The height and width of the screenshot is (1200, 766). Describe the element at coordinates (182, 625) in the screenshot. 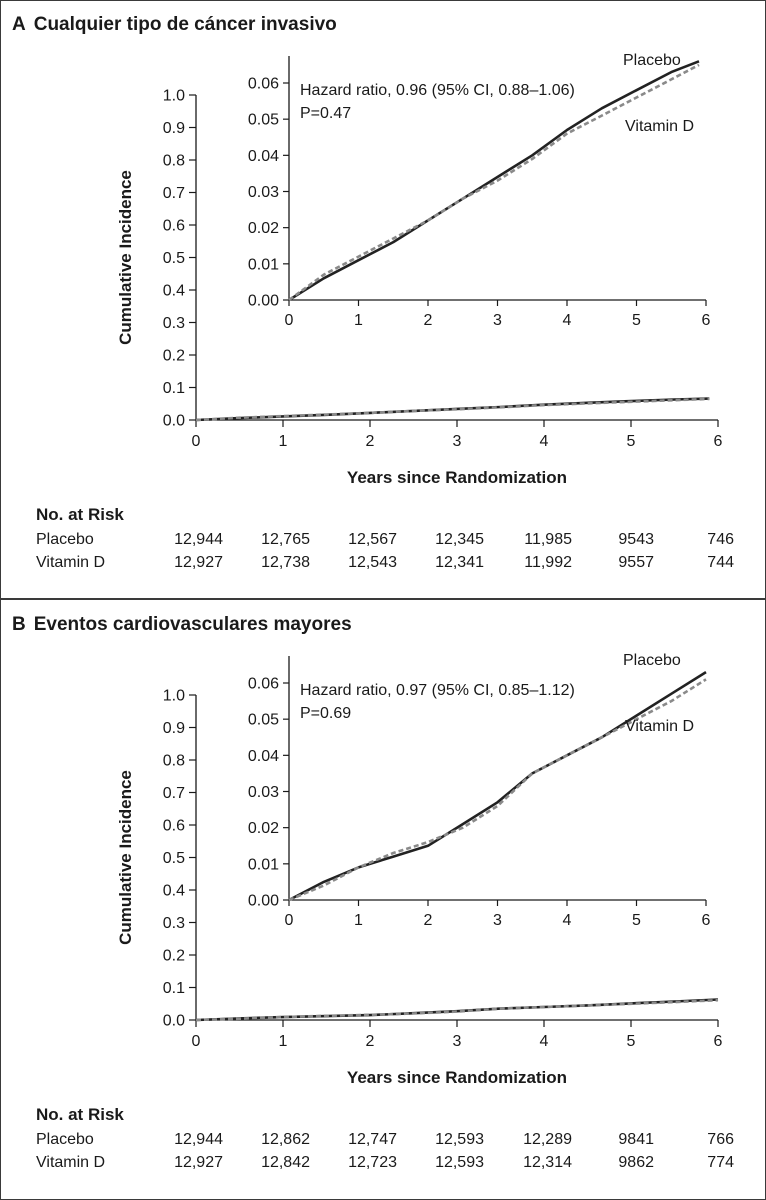

I see `panel-b-title: B Eventos cardiovasculares mayores` at that location.